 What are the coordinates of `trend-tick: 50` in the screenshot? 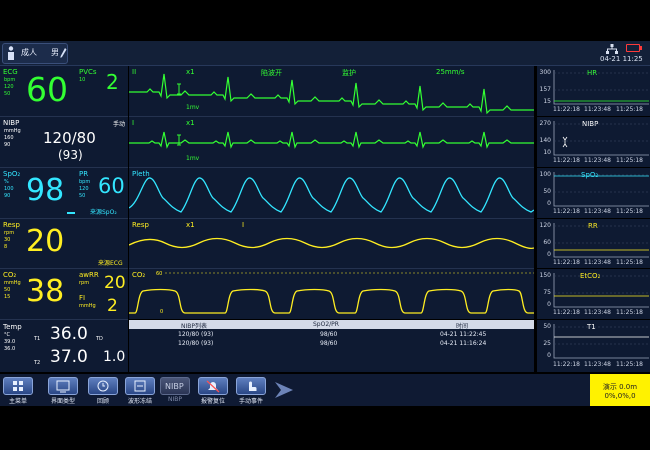 It's located at (547, 191).